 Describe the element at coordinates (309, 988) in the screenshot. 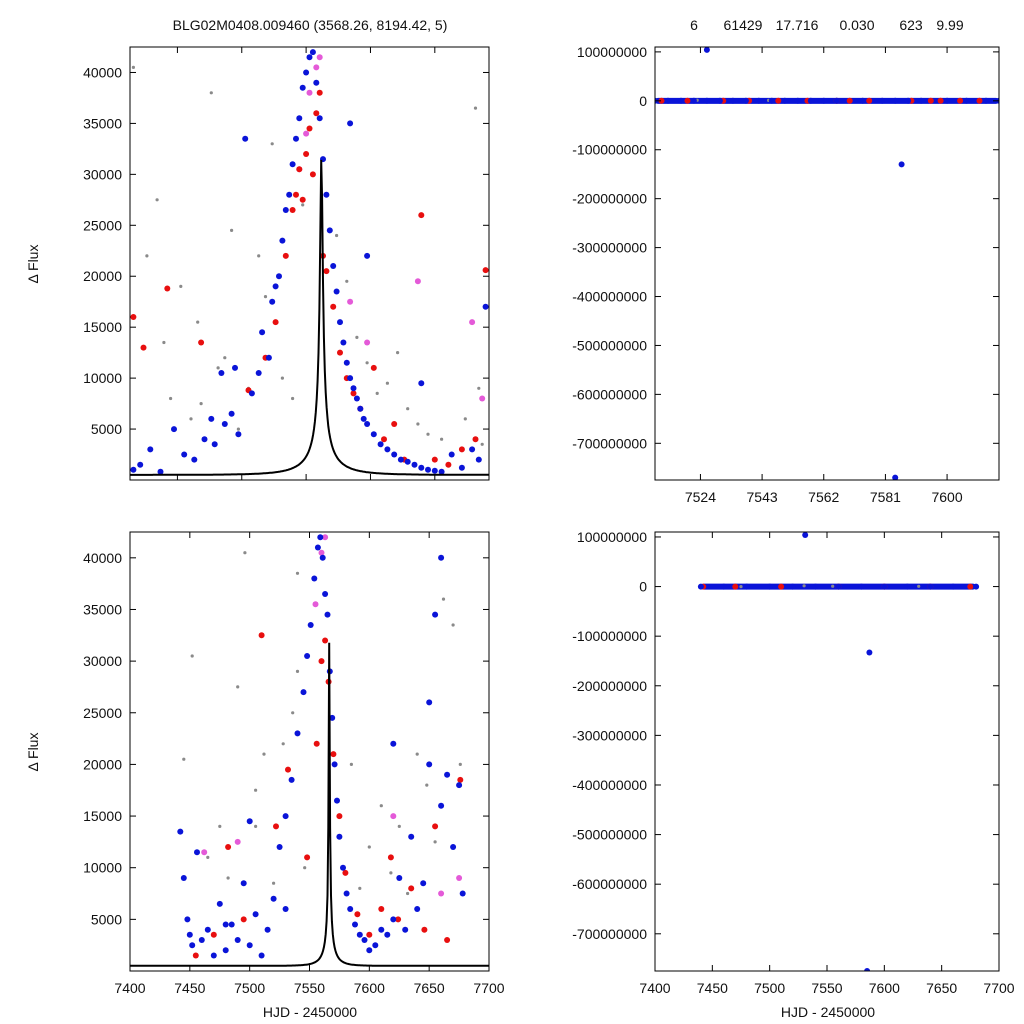

I see `x-tick-label: 7550` at that location.